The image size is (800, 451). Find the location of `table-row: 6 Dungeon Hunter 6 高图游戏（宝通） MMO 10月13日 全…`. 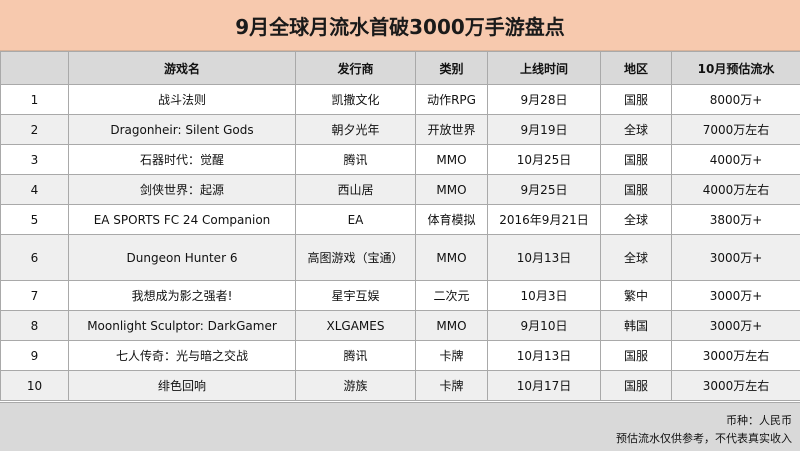

table-row: 6 Dungeon Hunter 6 高图游戏（宝通） MMO 10月13日 全… is located at coordinates (400, 258).